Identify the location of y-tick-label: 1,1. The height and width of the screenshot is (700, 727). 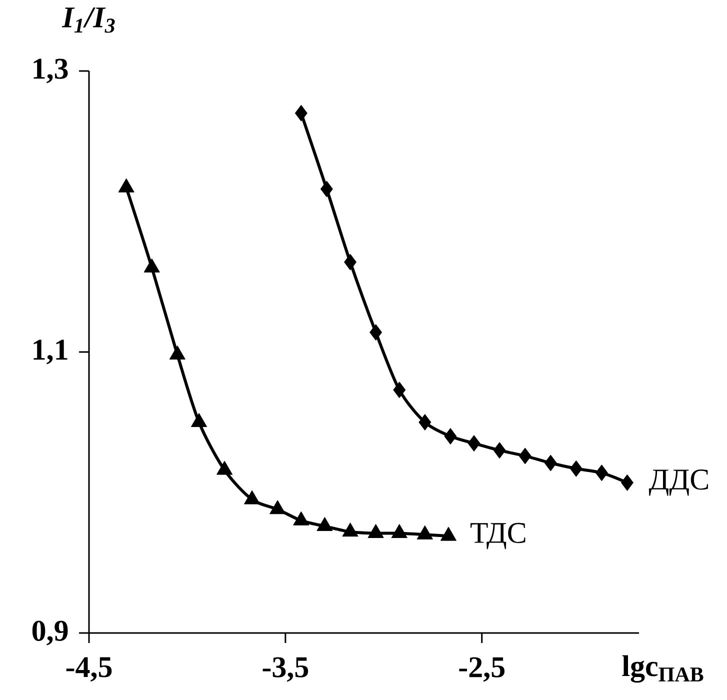
(51, 352).